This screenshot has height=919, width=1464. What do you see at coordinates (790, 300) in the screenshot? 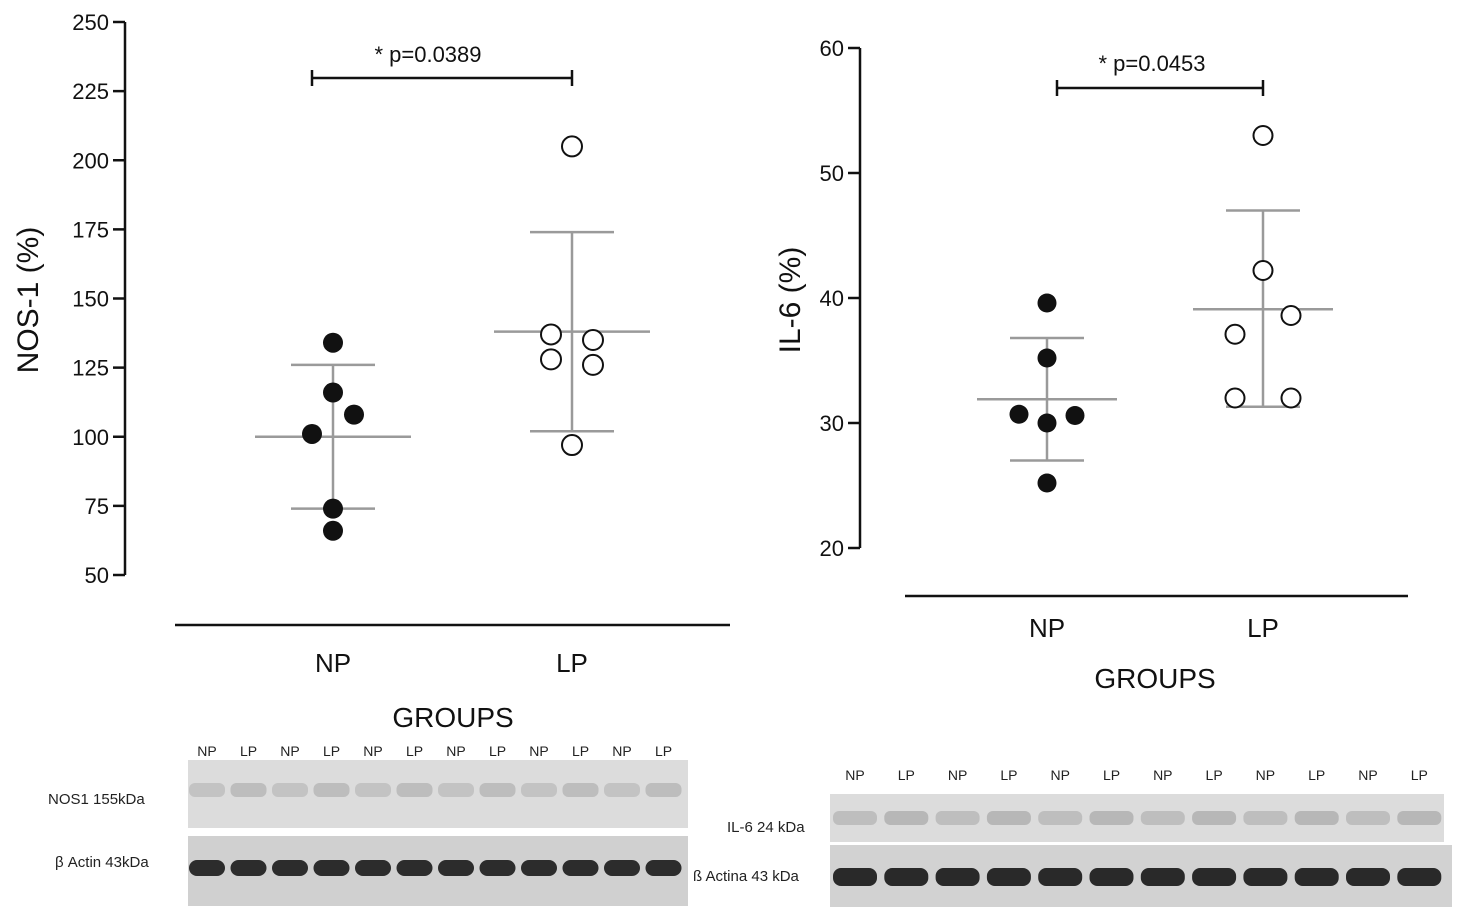
I see `y-axis-title-il6: IL-6 (%)` at bounding box center [790, 300].